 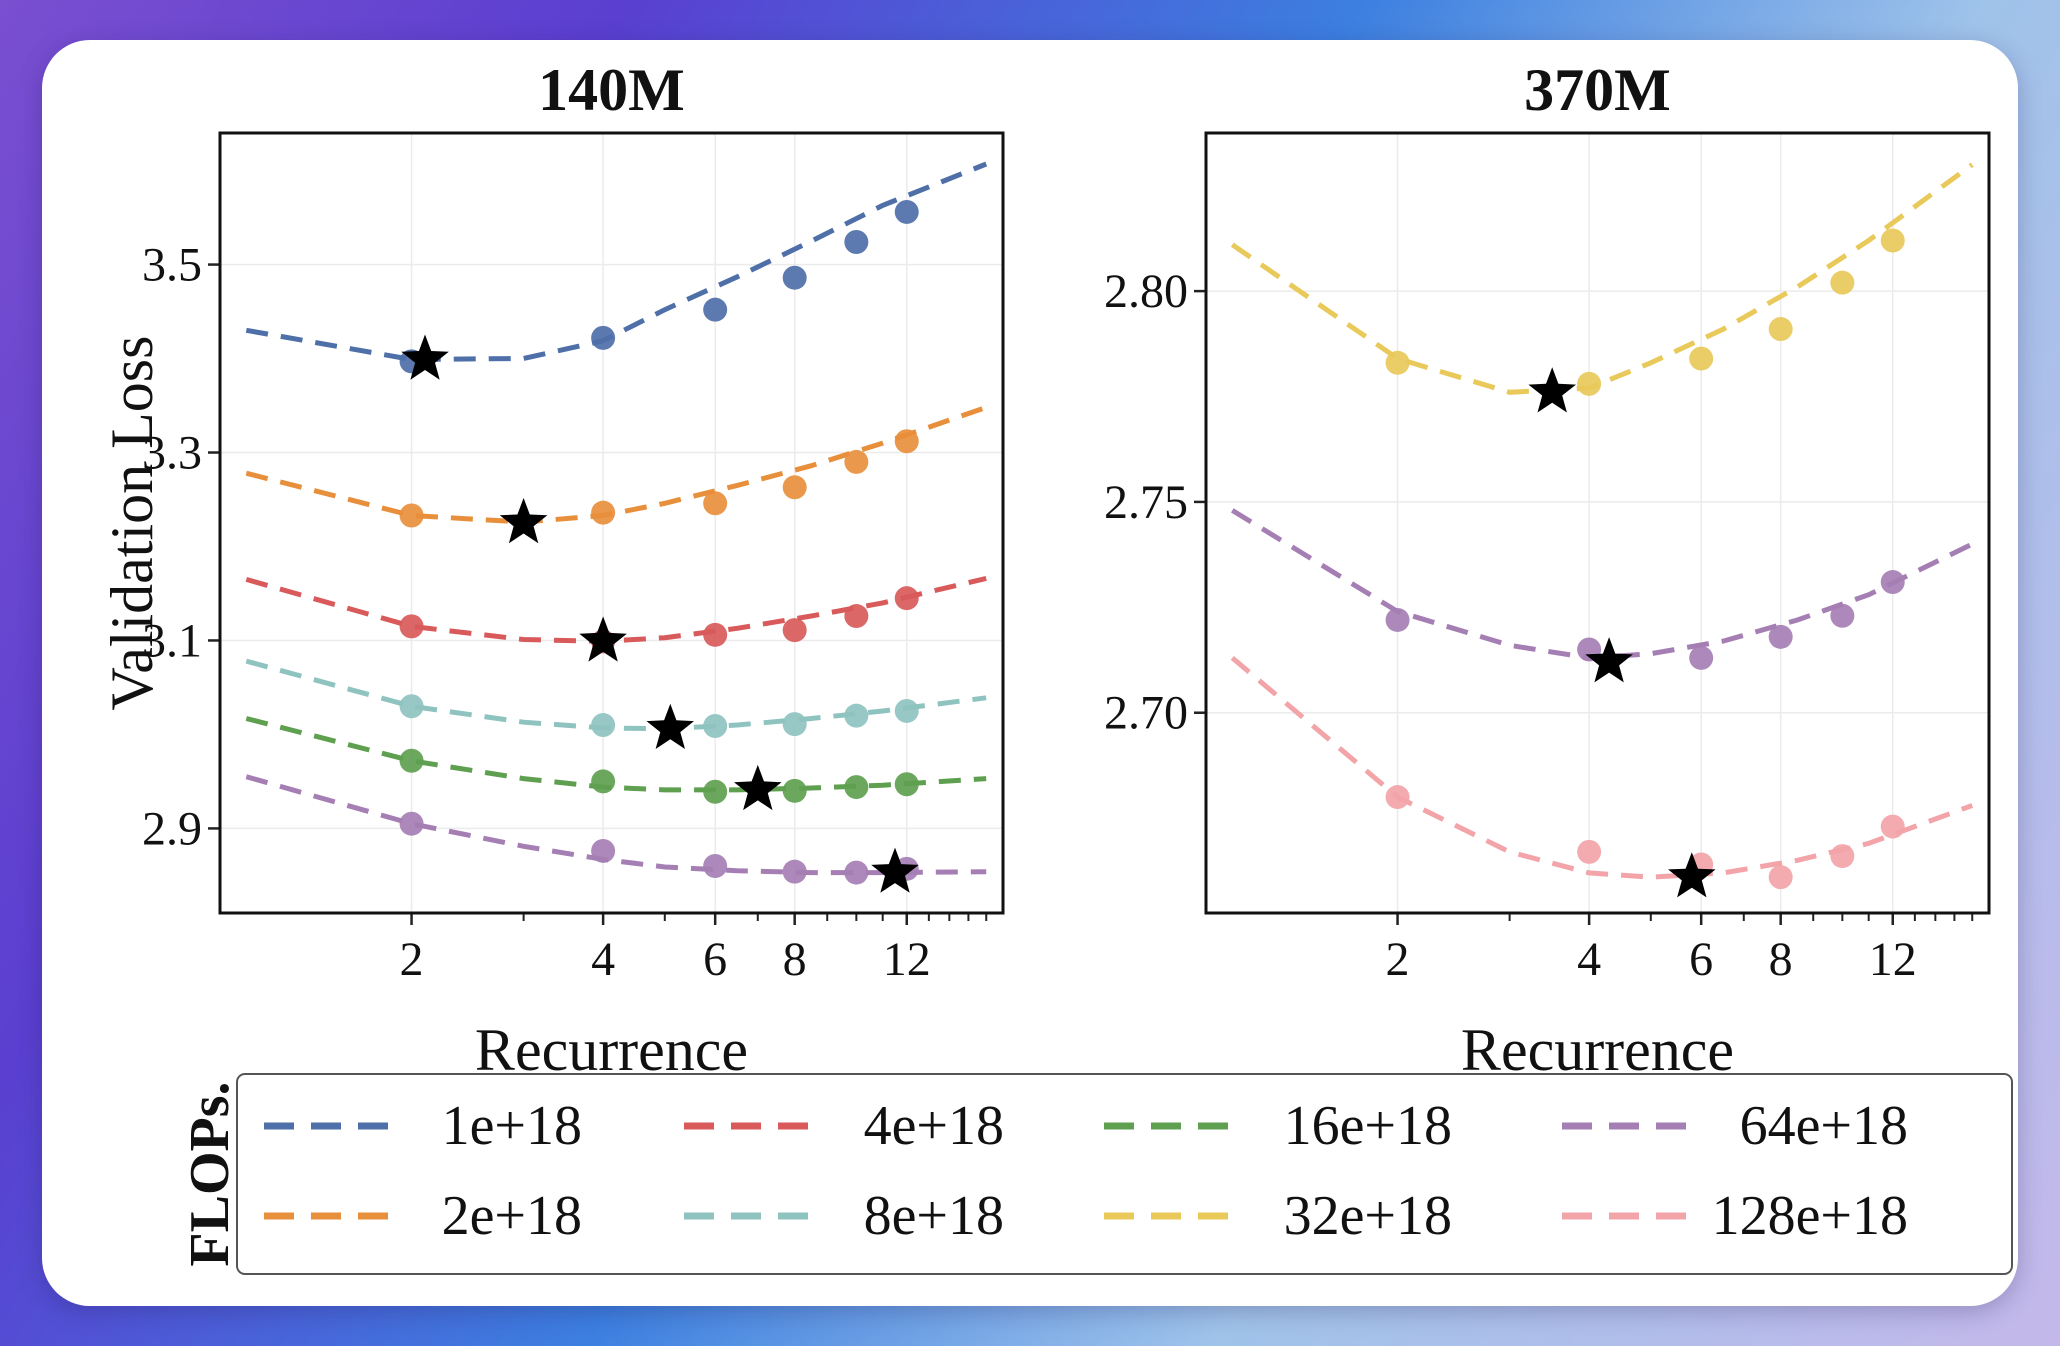 I want to click on legend-title: FLOPs., so click(x=210, y=1173).